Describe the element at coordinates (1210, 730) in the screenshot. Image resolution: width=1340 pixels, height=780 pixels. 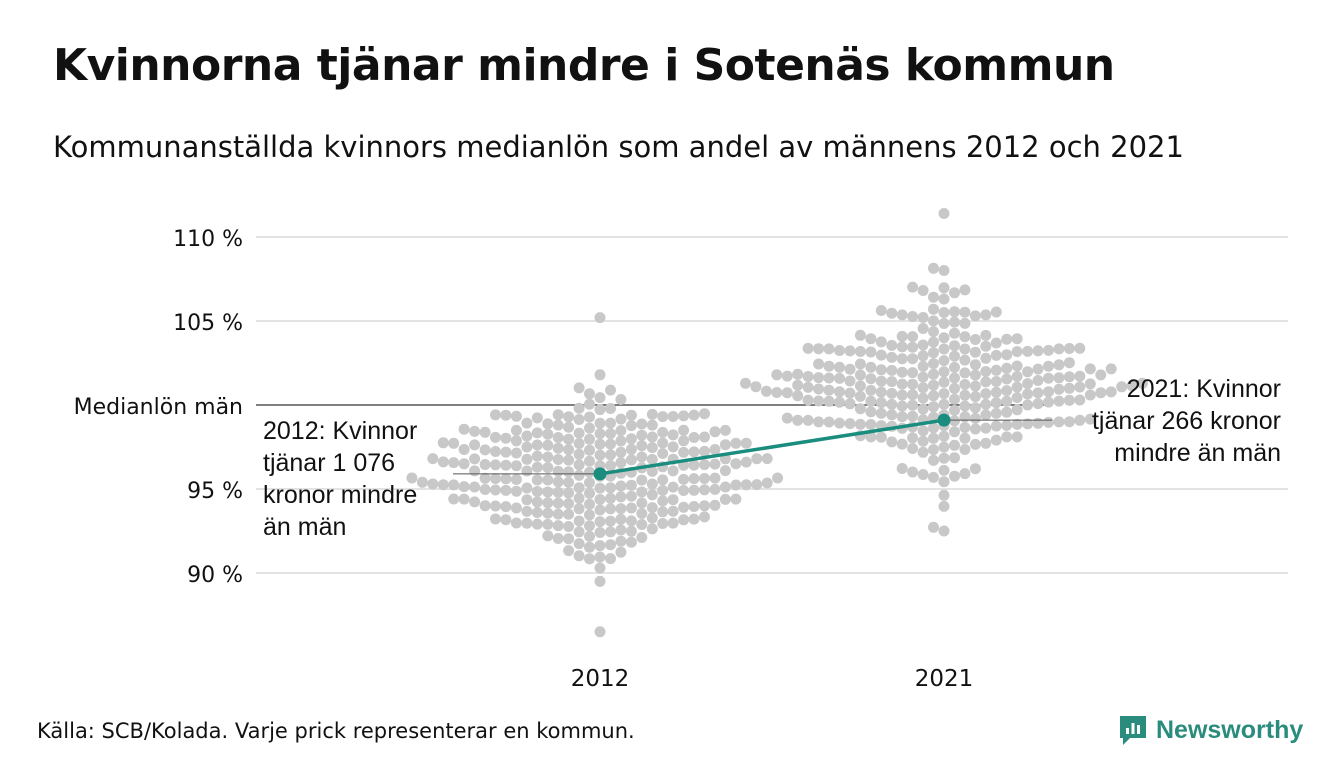
I see `brand-logo: Newsworthy` at that location.